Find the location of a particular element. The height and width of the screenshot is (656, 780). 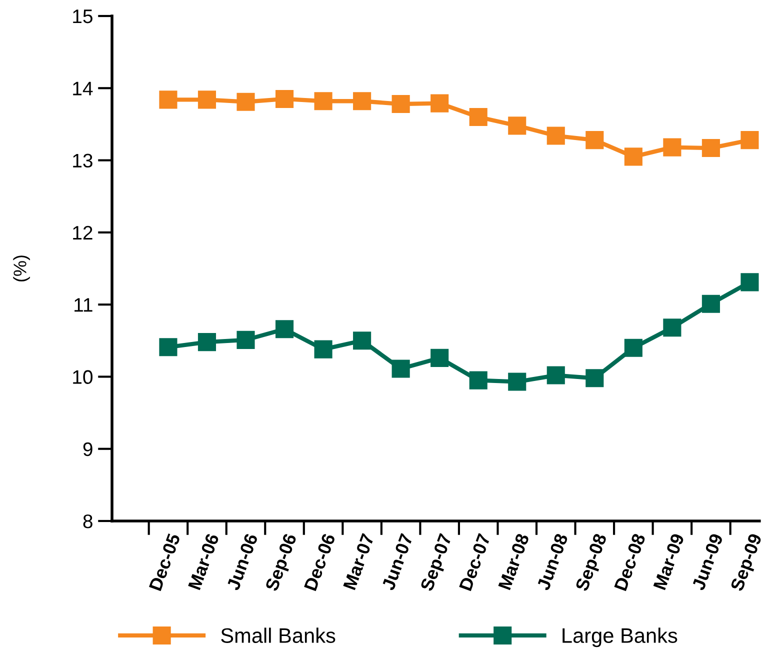

y-tick-label: 12 is located at coordinates (82, 233).